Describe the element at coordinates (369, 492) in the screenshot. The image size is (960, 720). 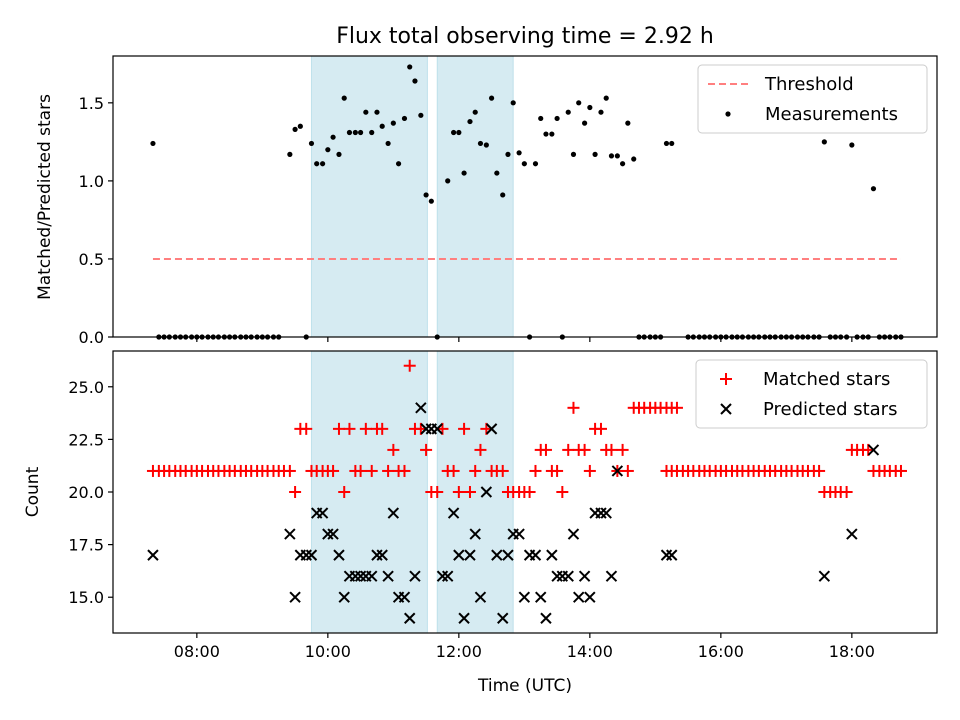
I see `bottom-shaded-interval` at that location.